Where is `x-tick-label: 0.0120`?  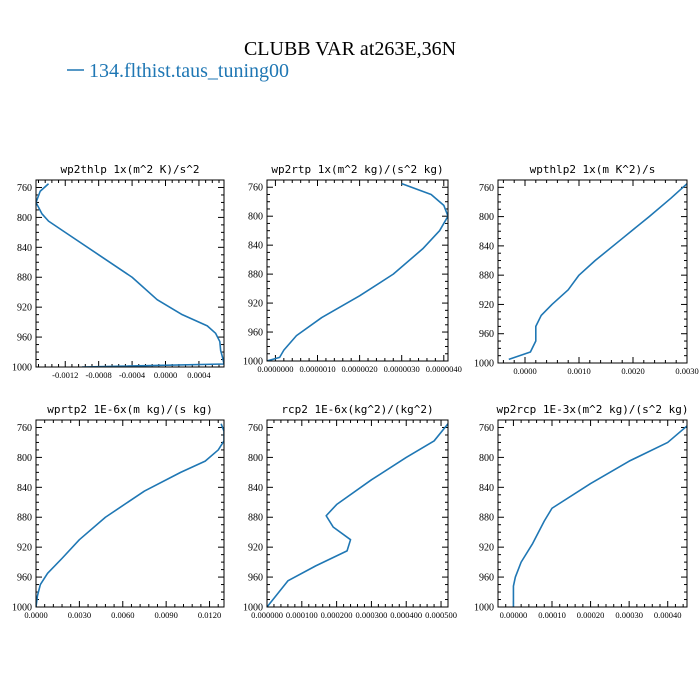
x-tick-label: 0.0120 is located at coordinates (209, 615).